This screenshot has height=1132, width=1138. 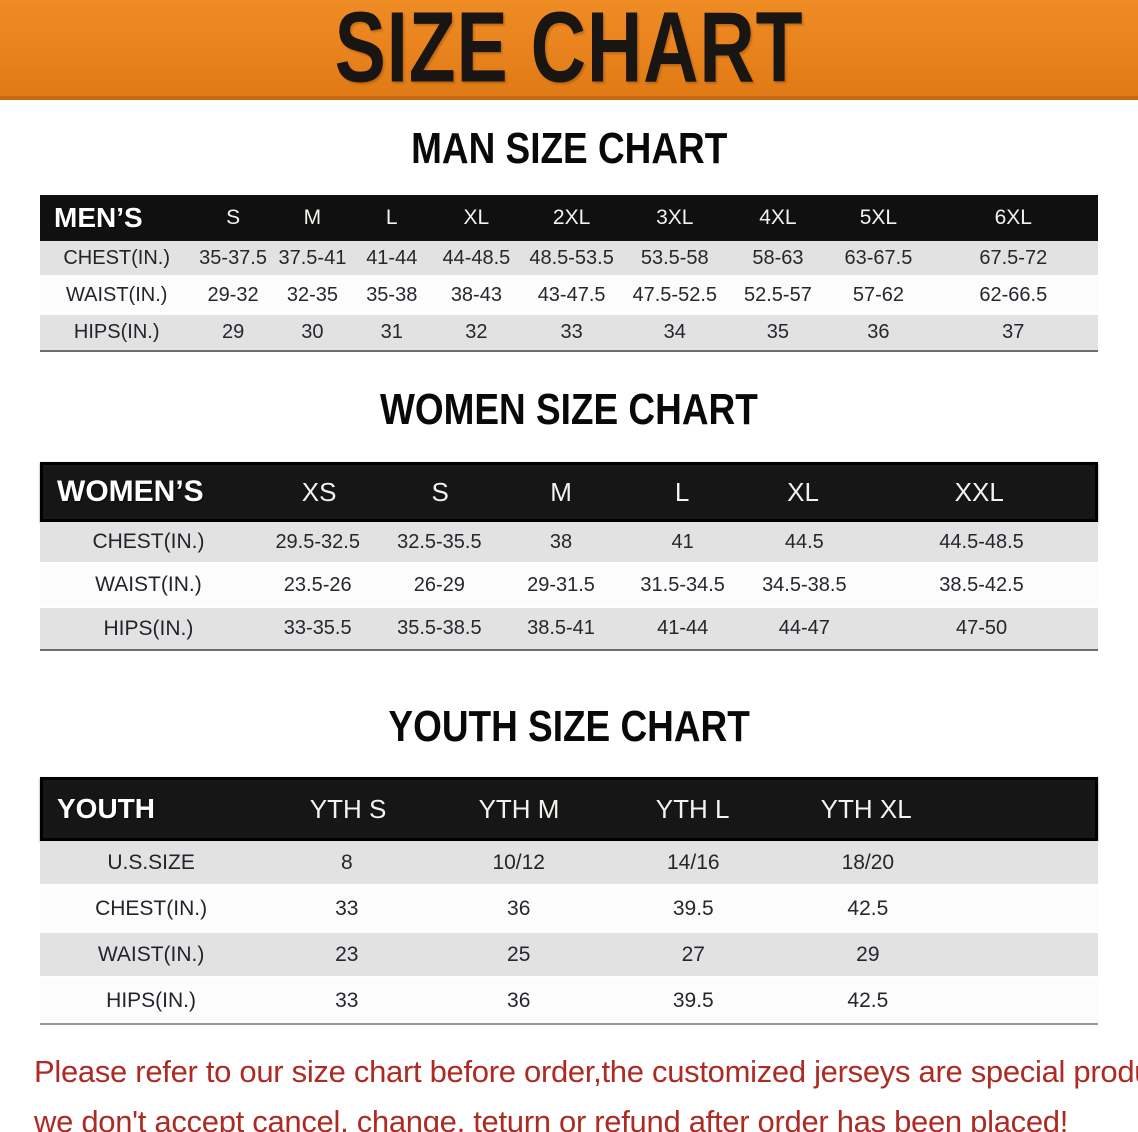 What do you see at coordinates (692, 808) in the screenshot?
I see `youth-size-col-yth-l: YTH L` at bounding box center [692, 808].